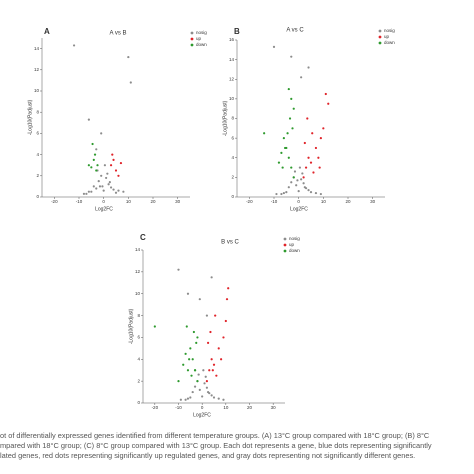 The height and width of the screenshot is (474, 474). What do you see at coordinates (79, 201) in the screenshot?
I see `x-tick-label: -10` at bounding box center [79, 201].